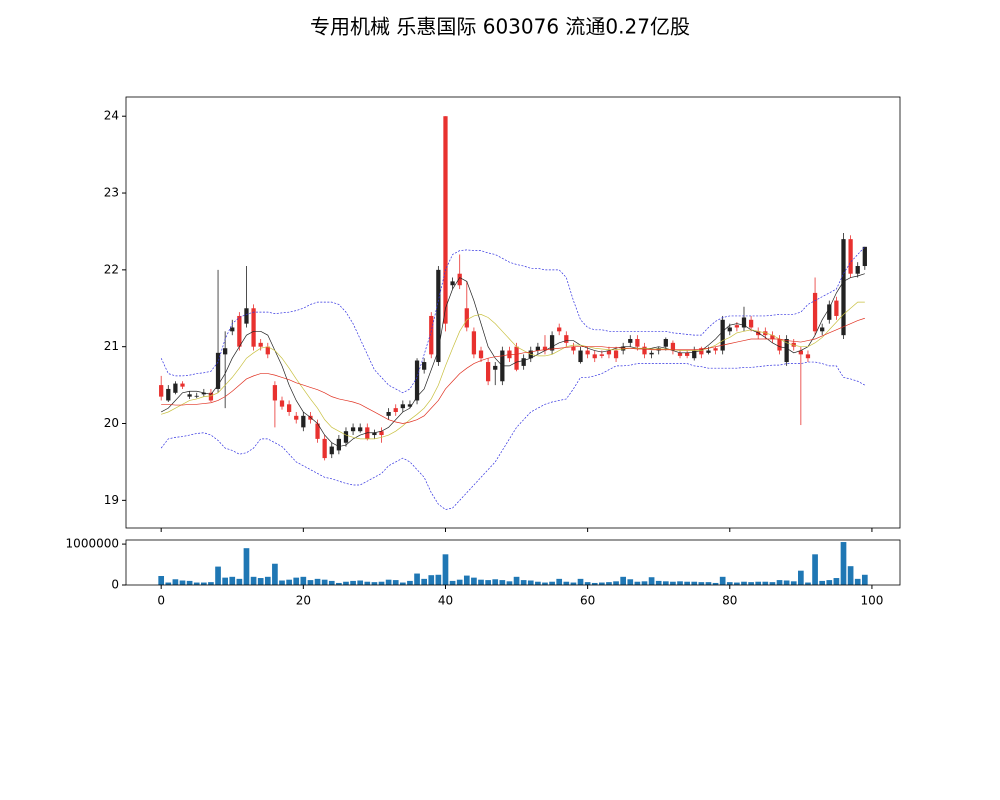 This screenshot has height=800, width=1000. I want to click on x-tick-label: 20, so click(303, 601).